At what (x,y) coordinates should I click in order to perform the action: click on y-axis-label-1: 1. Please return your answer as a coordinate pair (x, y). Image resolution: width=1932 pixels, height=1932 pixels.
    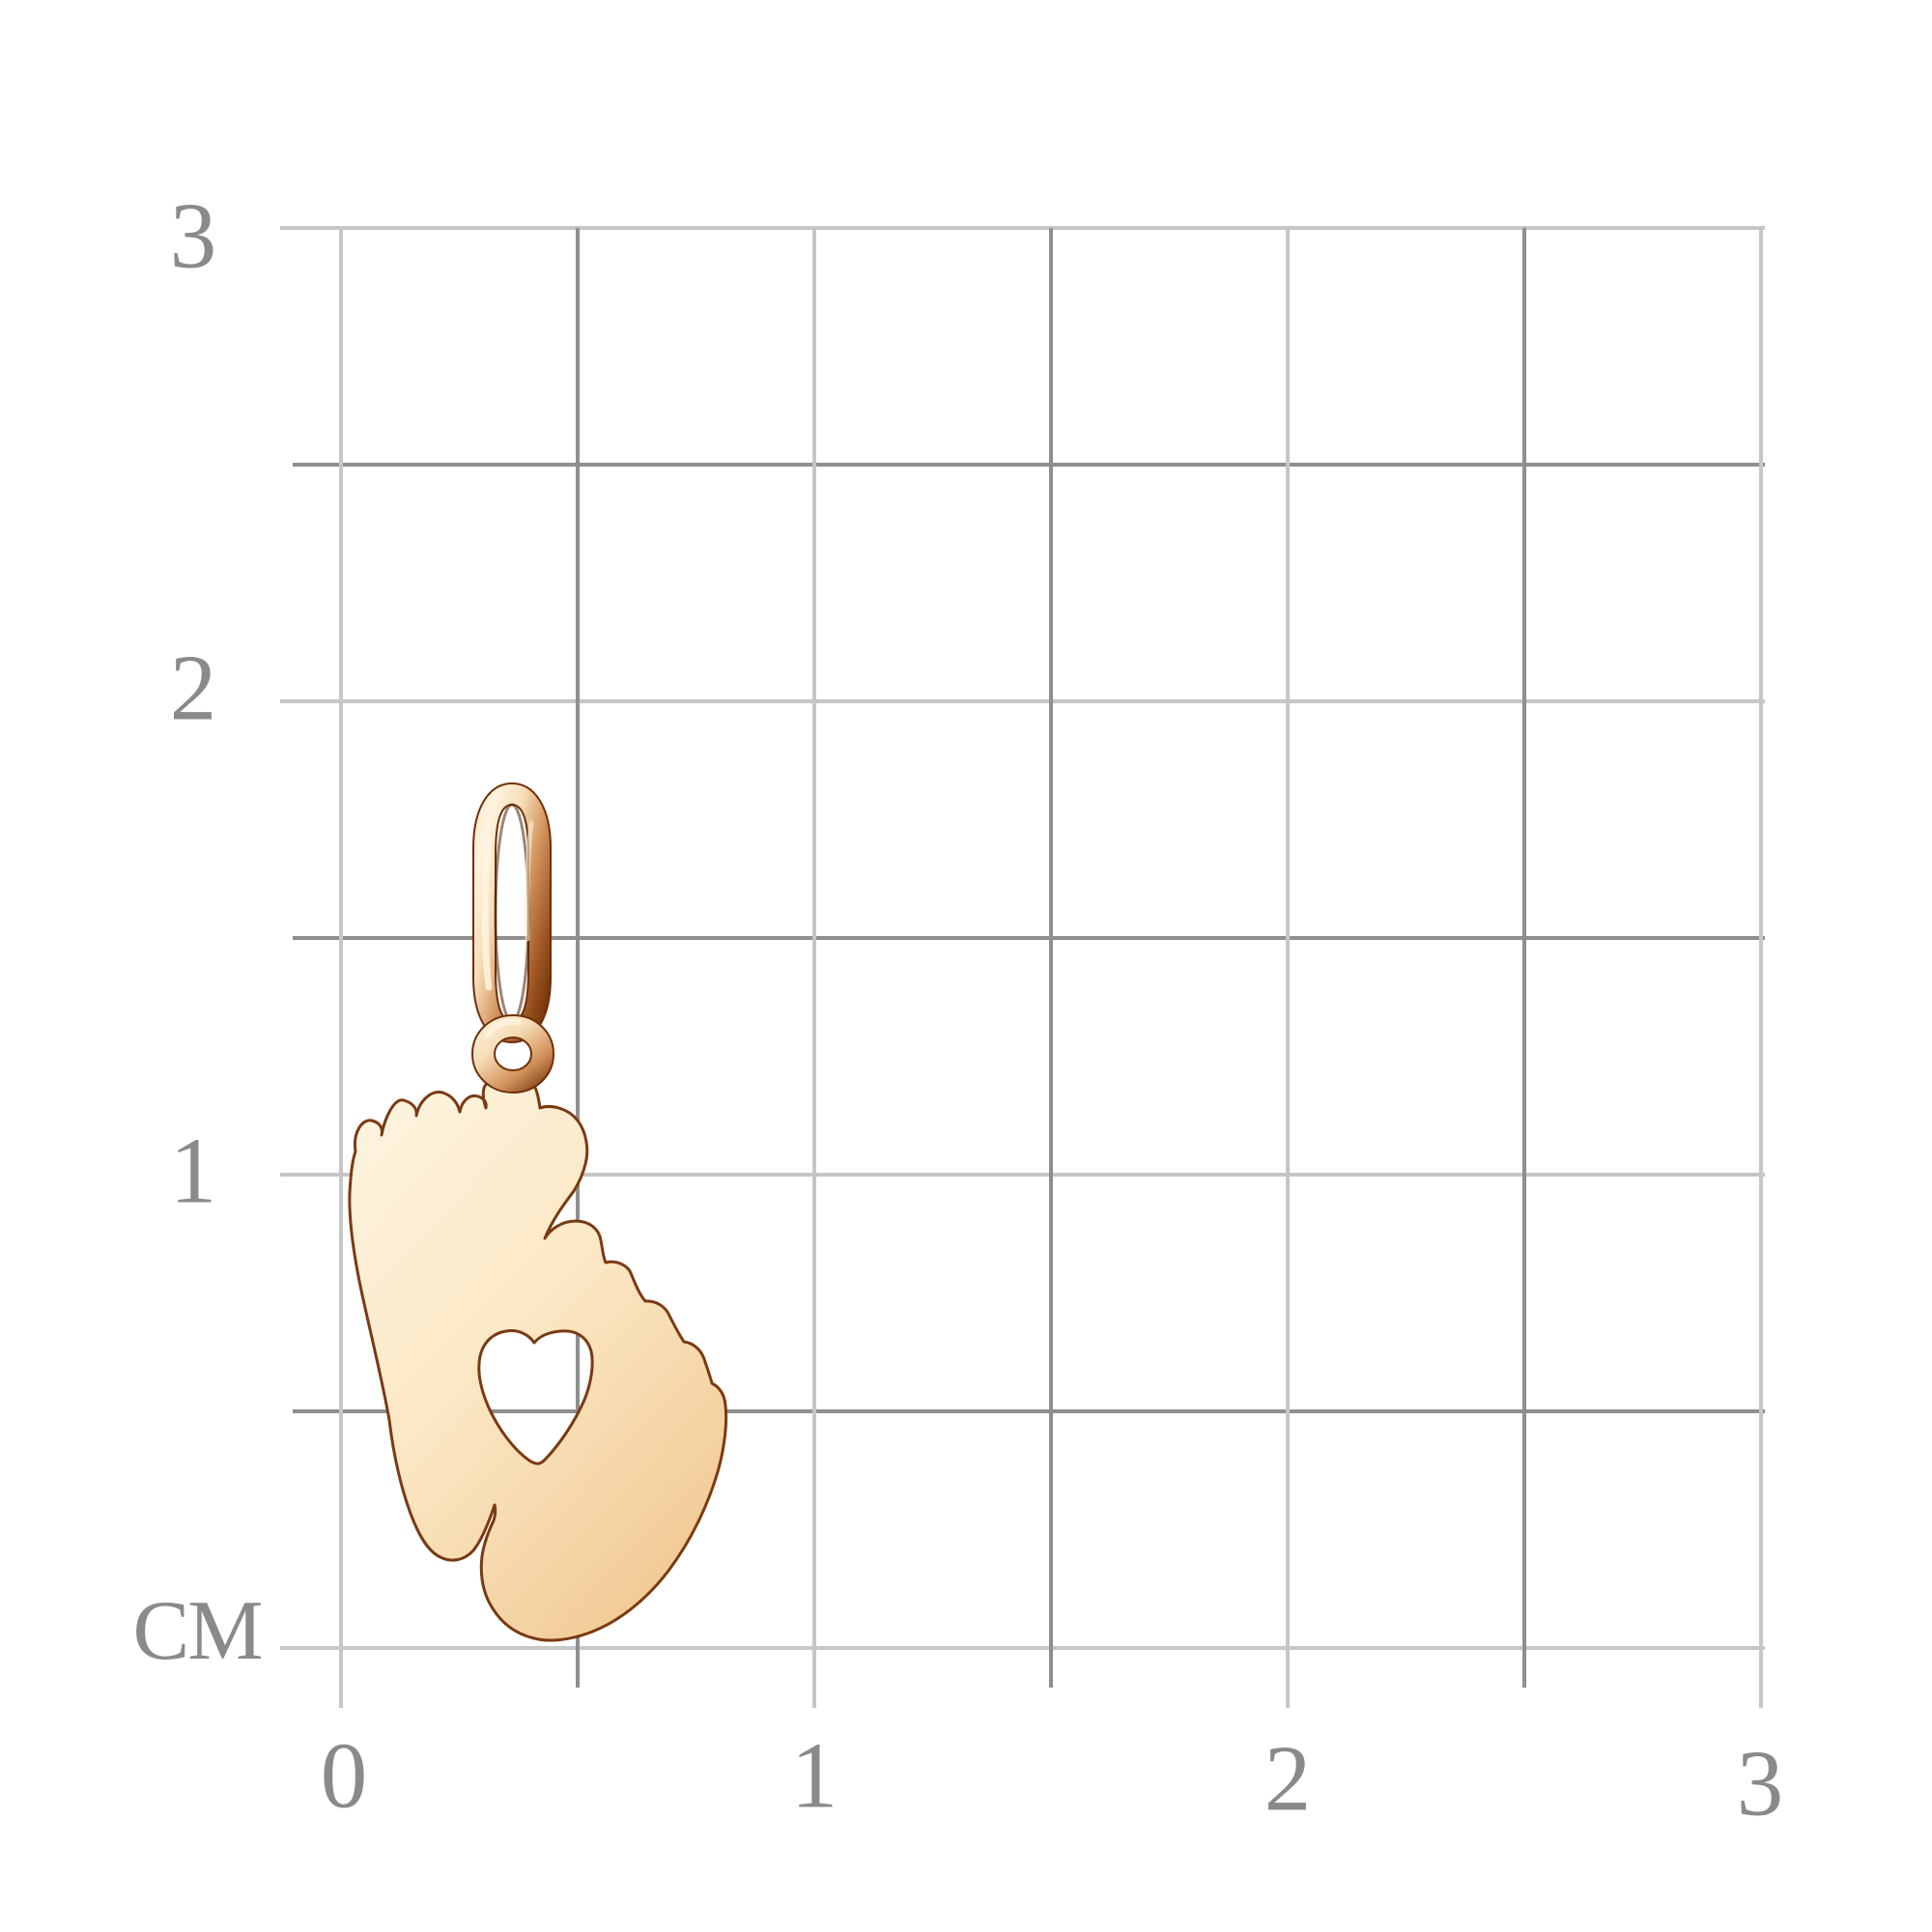
    Looking at the image, I should click on (193, 1171).